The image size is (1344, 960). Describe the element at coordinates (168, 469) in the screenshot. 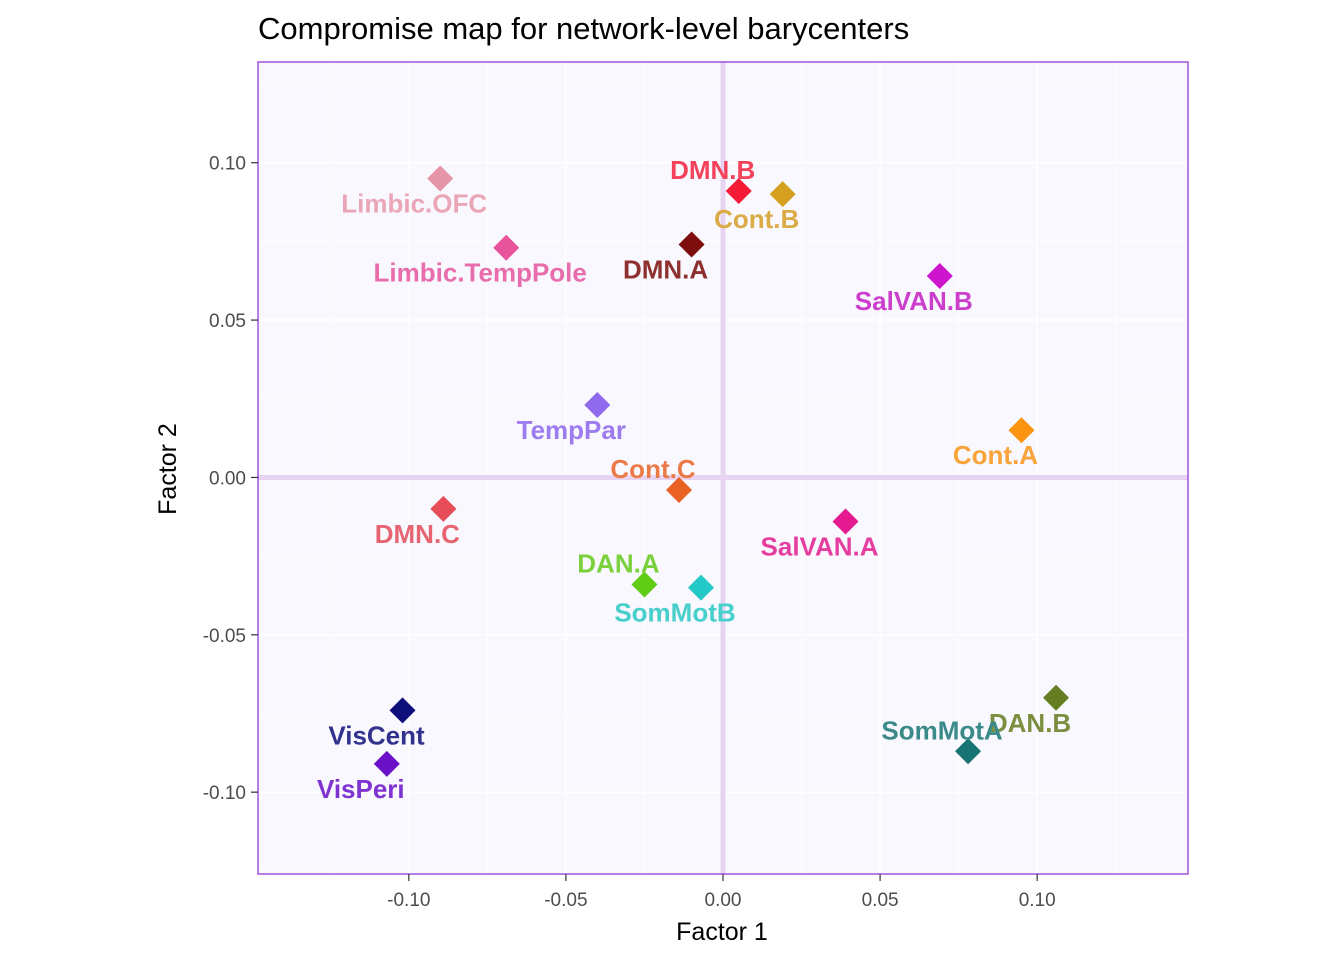

I see `y-axis-label: Factor 2` at that location.